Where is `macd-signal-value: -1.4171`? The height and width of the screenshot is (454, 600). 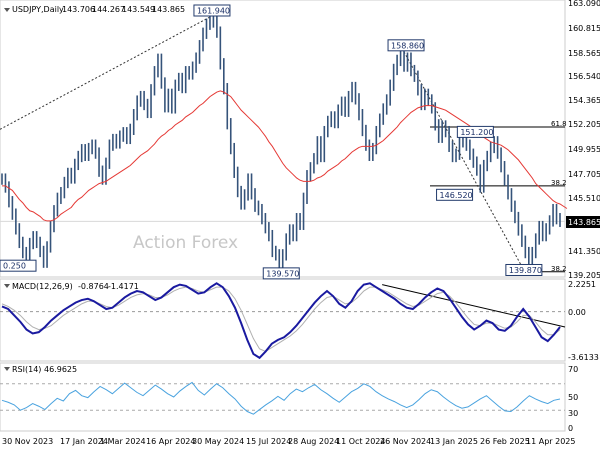
macd-signal-value: -1.4171 is located at coordinates (123, 286).